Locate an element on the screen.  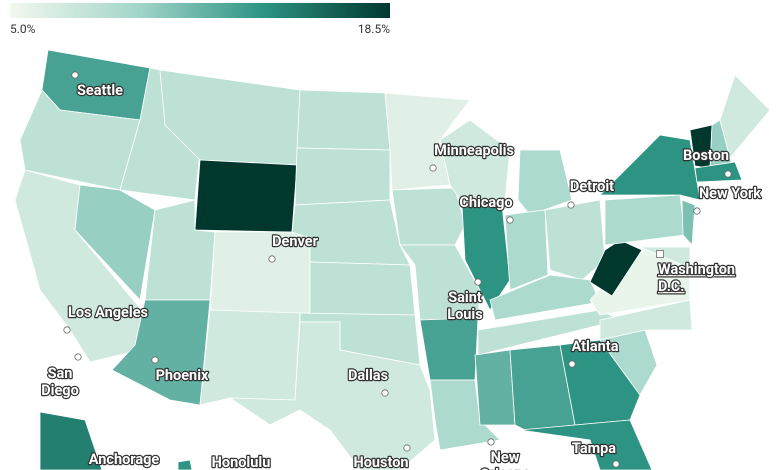
city-label: Washington is located at coordinates (696, 269).